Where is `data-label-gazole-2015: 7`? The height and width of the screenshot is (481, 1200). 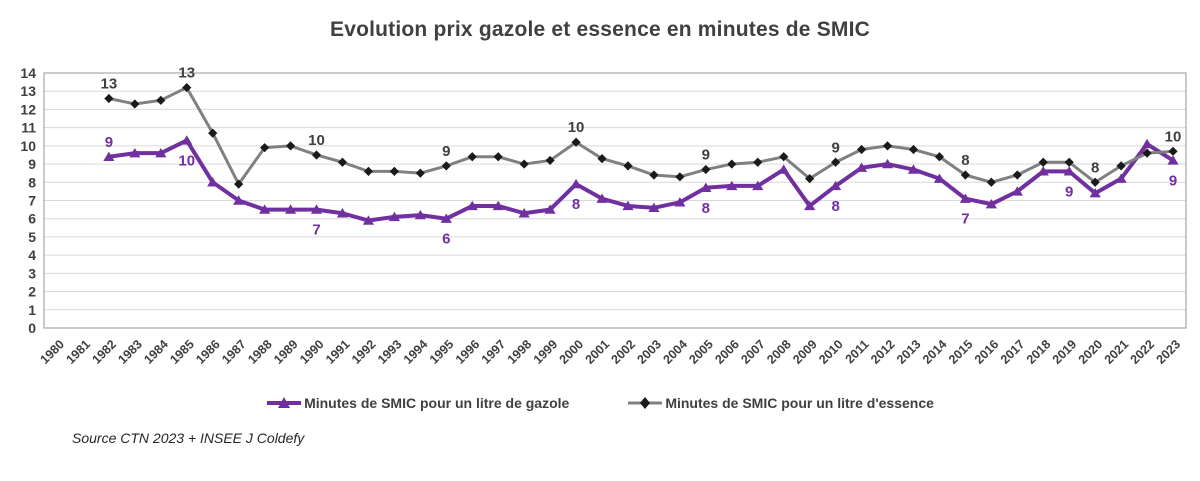 data-label-gazole-2015: 7 is located at coordinates (965, 219).